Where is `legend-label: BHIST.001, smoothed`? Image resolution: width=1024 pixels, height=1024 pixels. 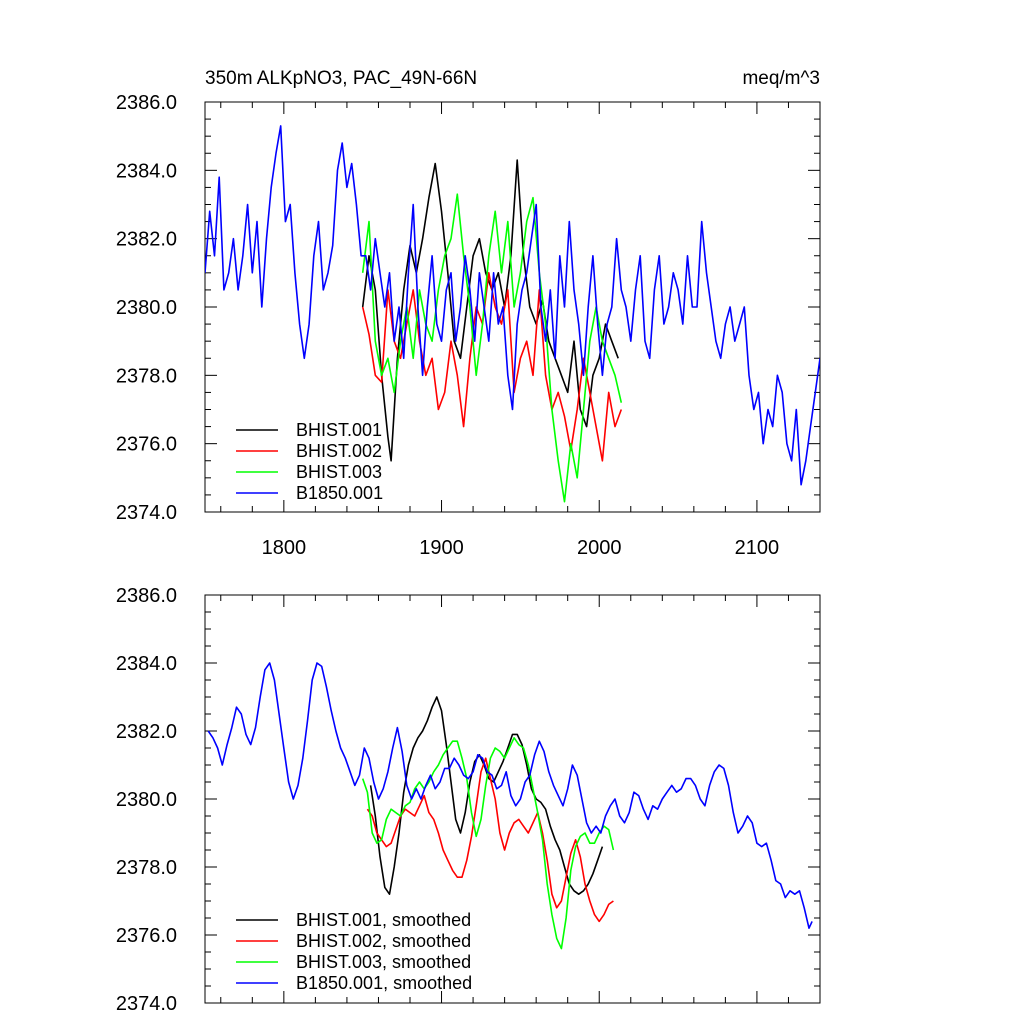 legend-label: BHIST.001, smoothed is located at coordinates (383, 920).